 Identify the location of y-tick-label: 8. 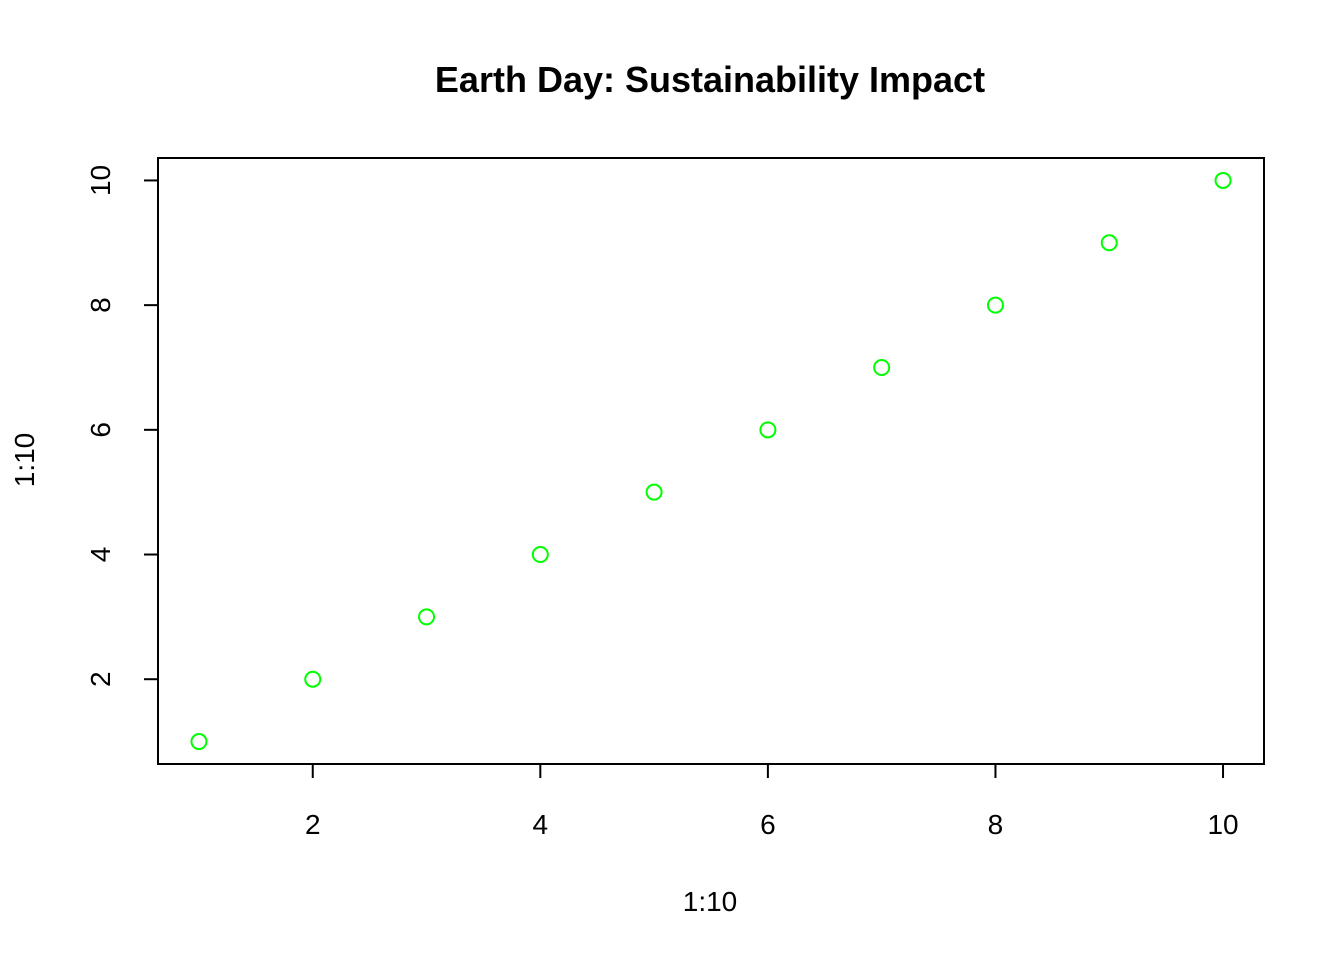
(100, 305).